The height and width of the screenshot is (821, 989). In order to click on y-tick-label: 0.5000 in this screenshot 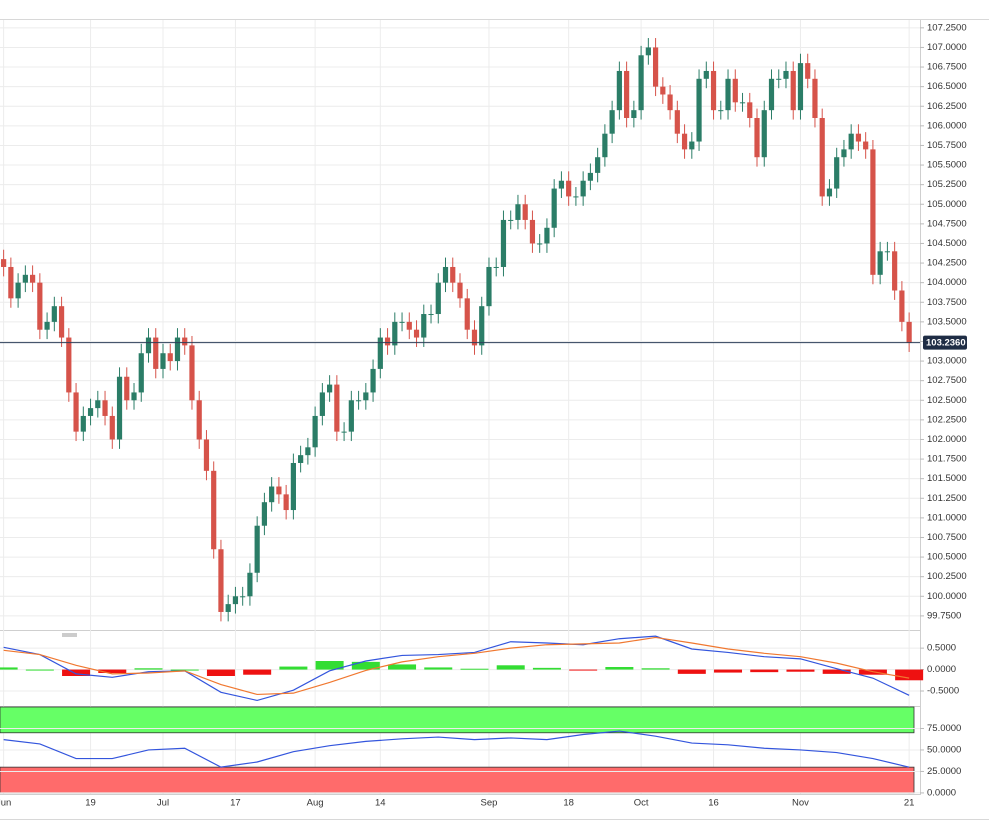, I will do `click(941, 648)`.